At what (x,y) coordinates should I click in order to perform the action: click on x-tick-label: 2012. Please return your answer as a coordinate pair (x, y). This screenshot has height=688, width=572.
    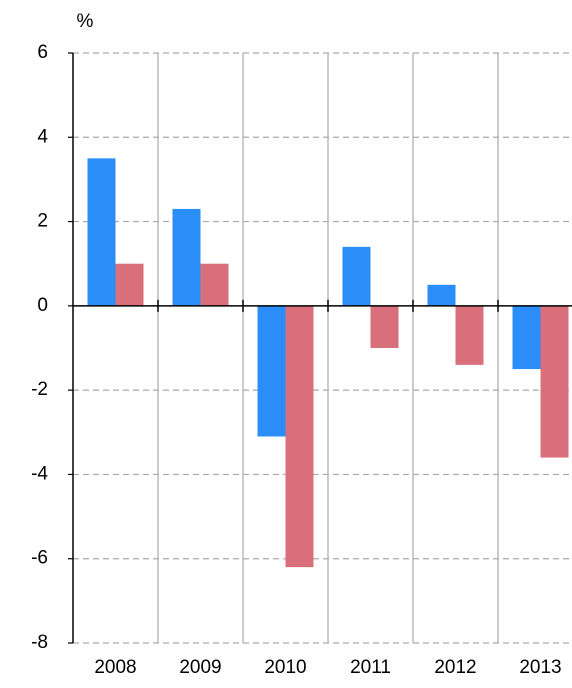
    Looking at the image, I should click on (455, 667).